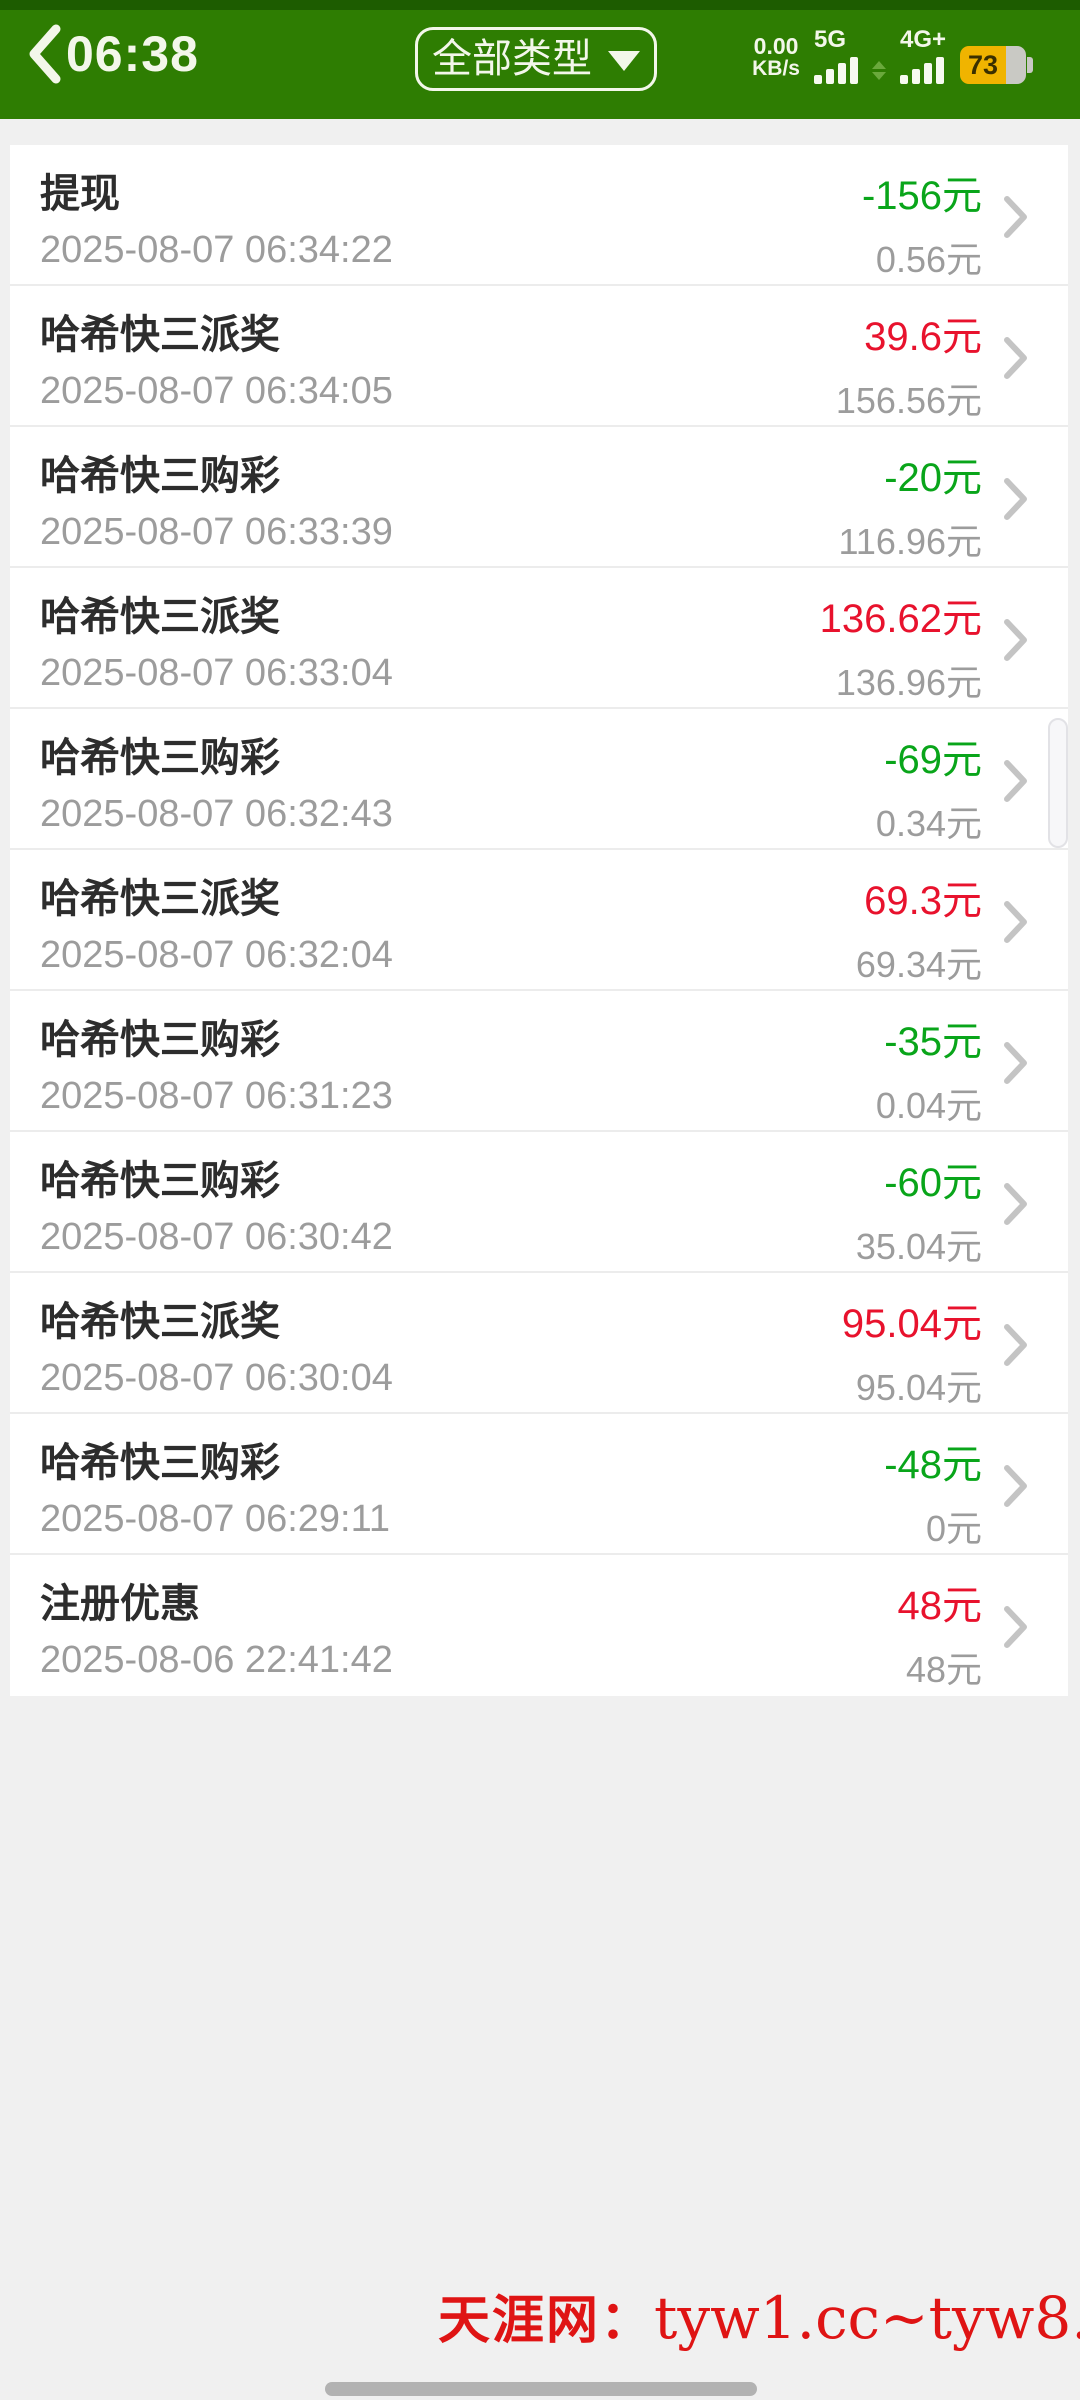  I want to click on transaction-balance: 35.04元, so click(918, 1246).